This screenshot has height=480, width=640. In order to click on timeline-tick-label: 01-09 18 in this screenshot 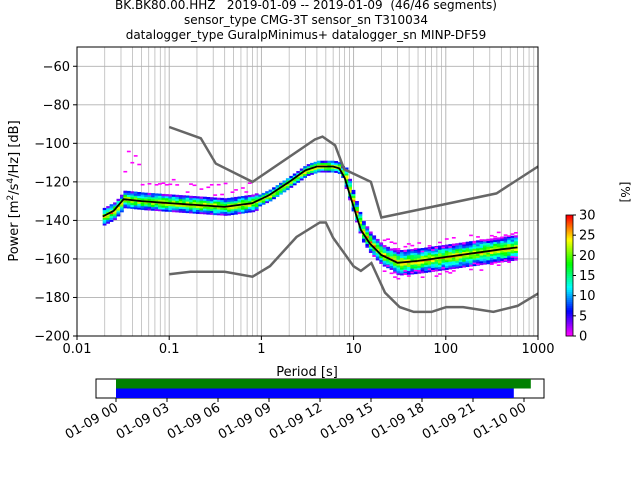, I will do `click(398, 421)`.